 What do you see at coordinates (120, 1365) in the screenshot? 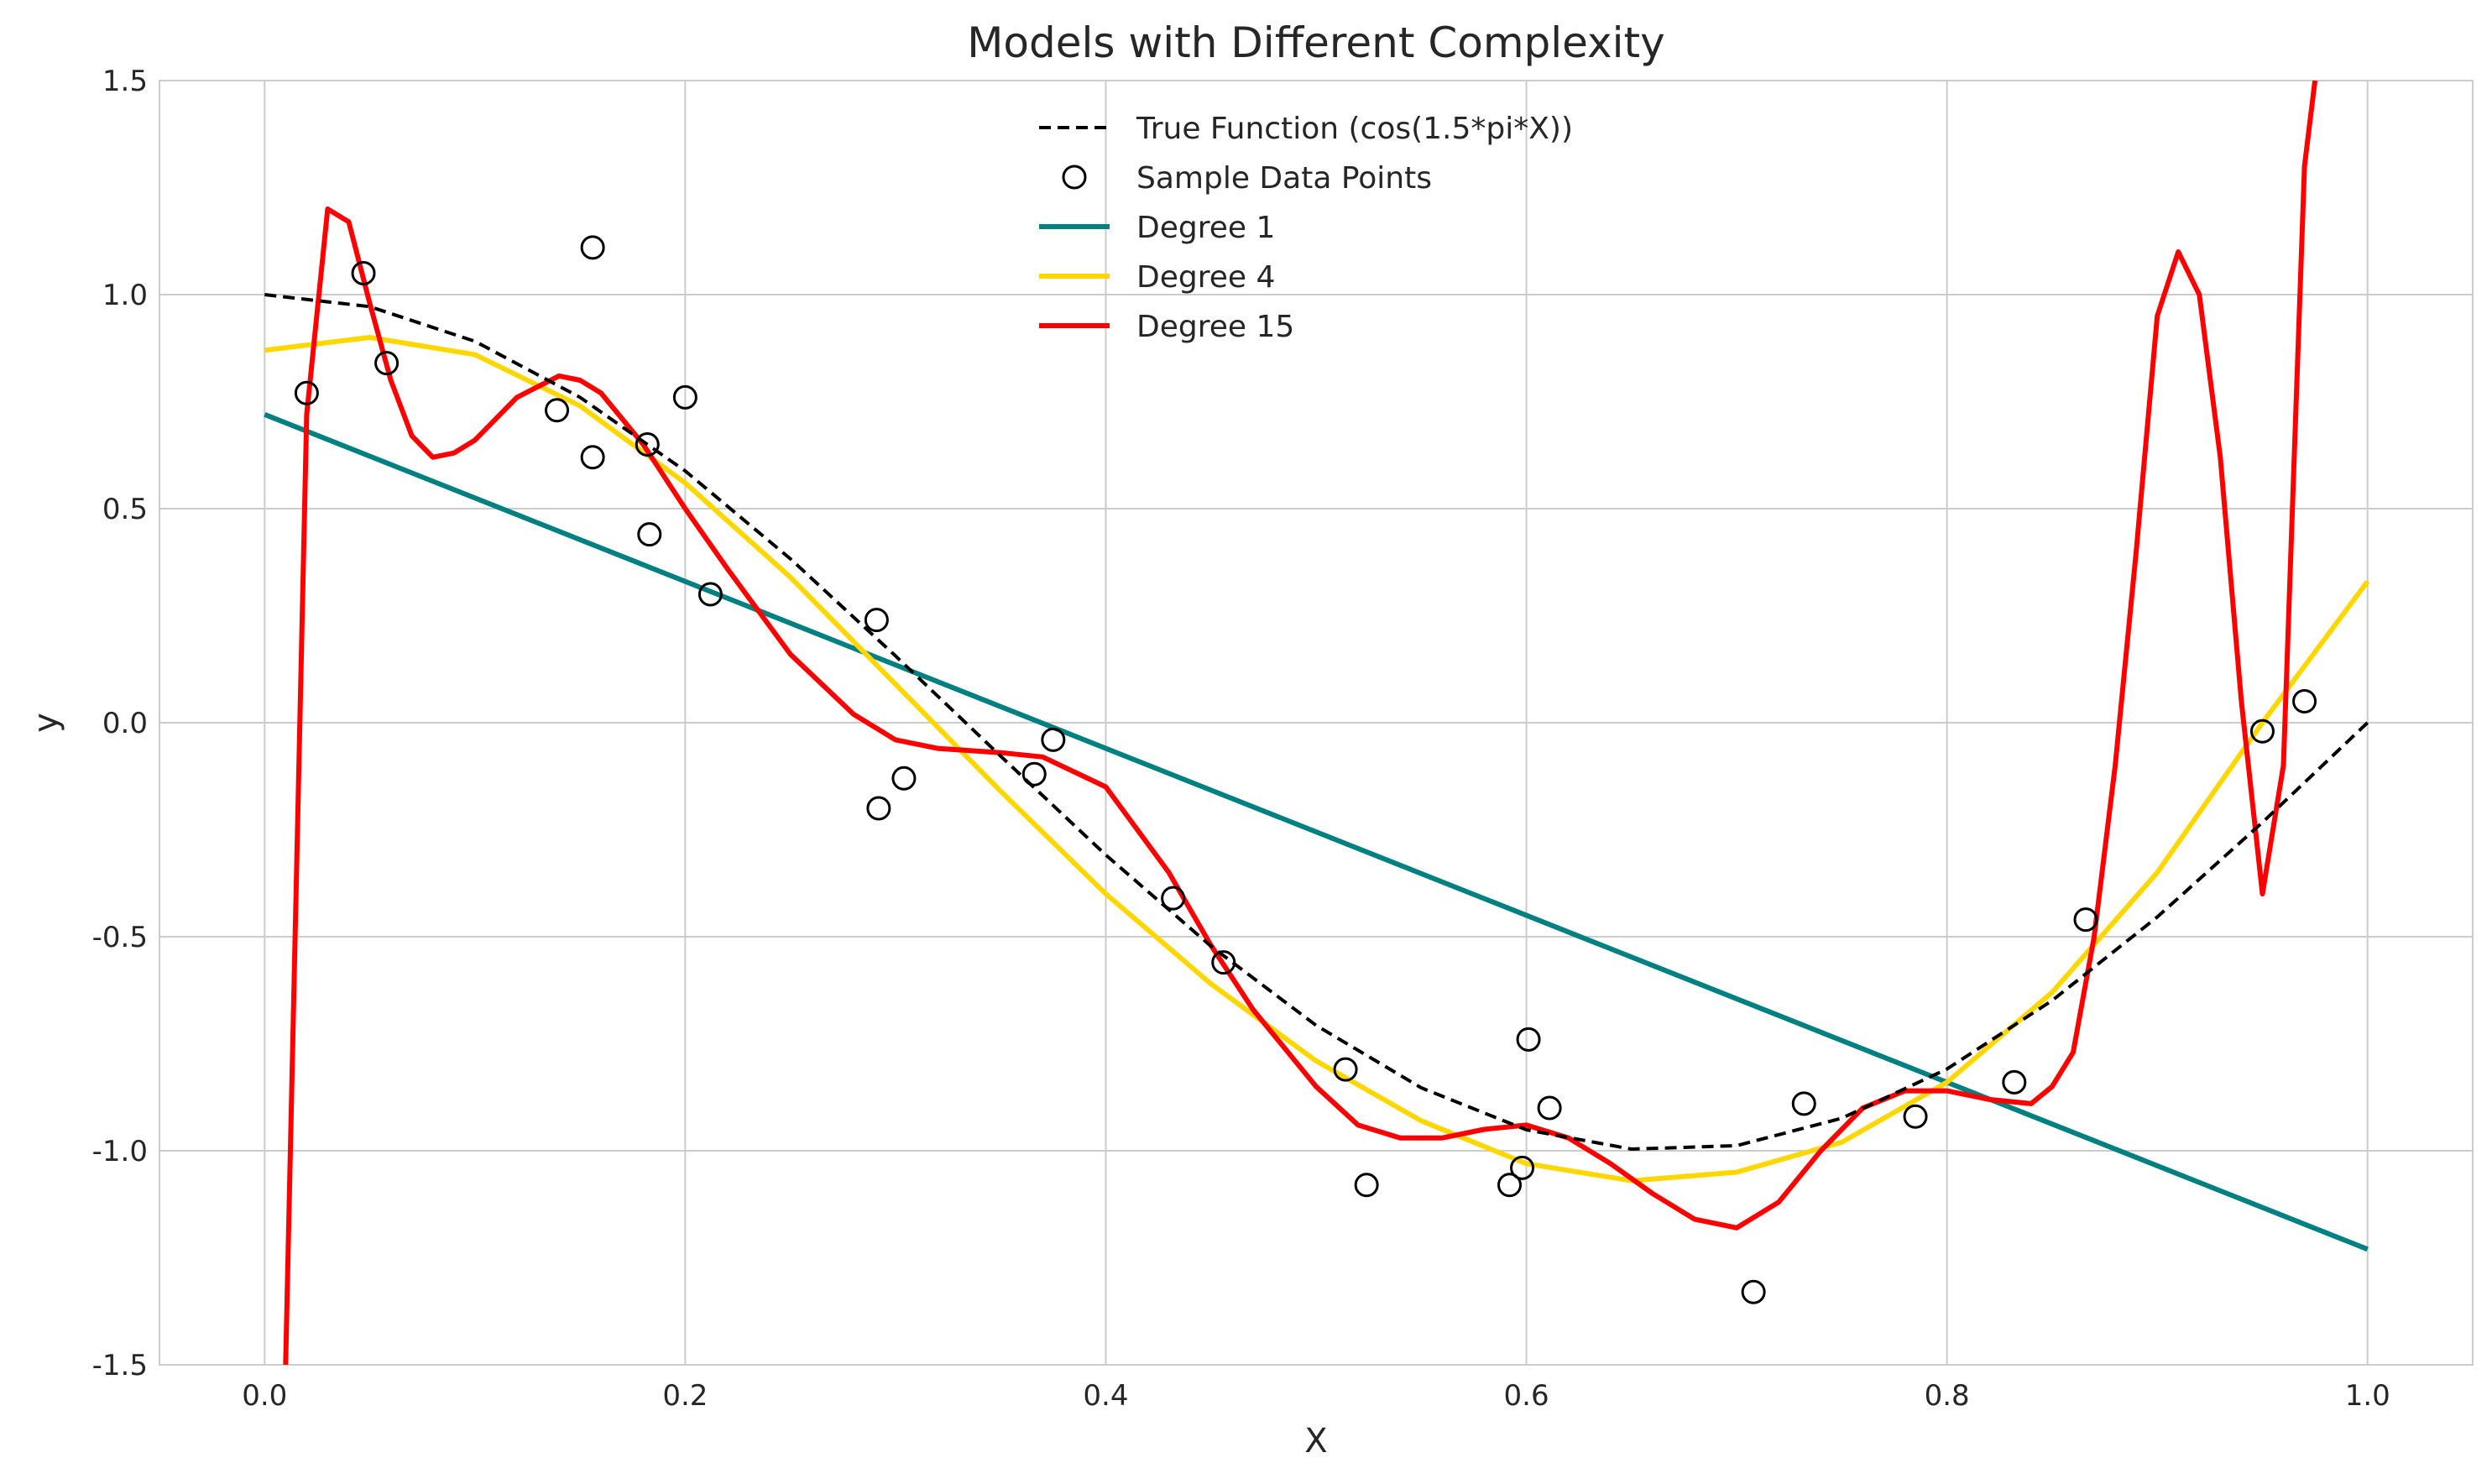
I see `y-tick-label: -1.5` at bounding box center [120, 1365].